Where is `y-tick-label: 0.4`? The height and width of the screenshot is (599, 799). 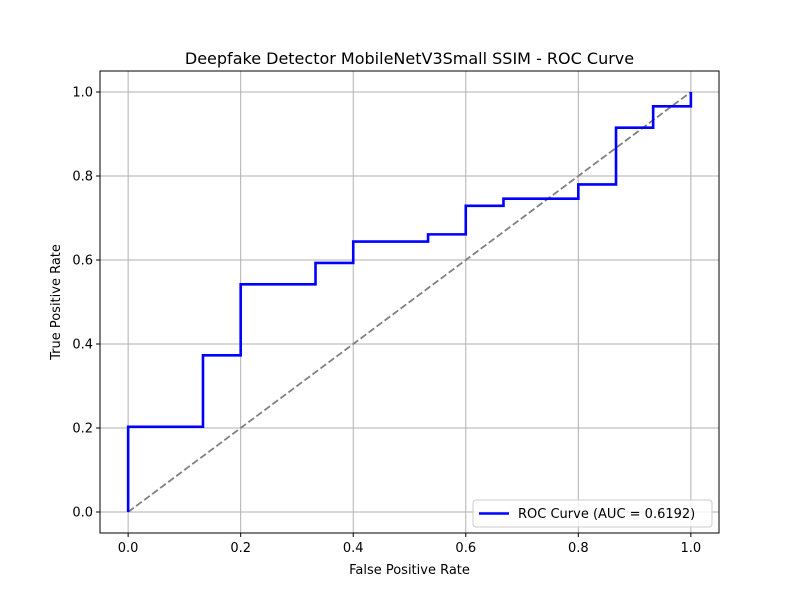
y-tick-label: 0.4 is located at coordinates (82, 345).